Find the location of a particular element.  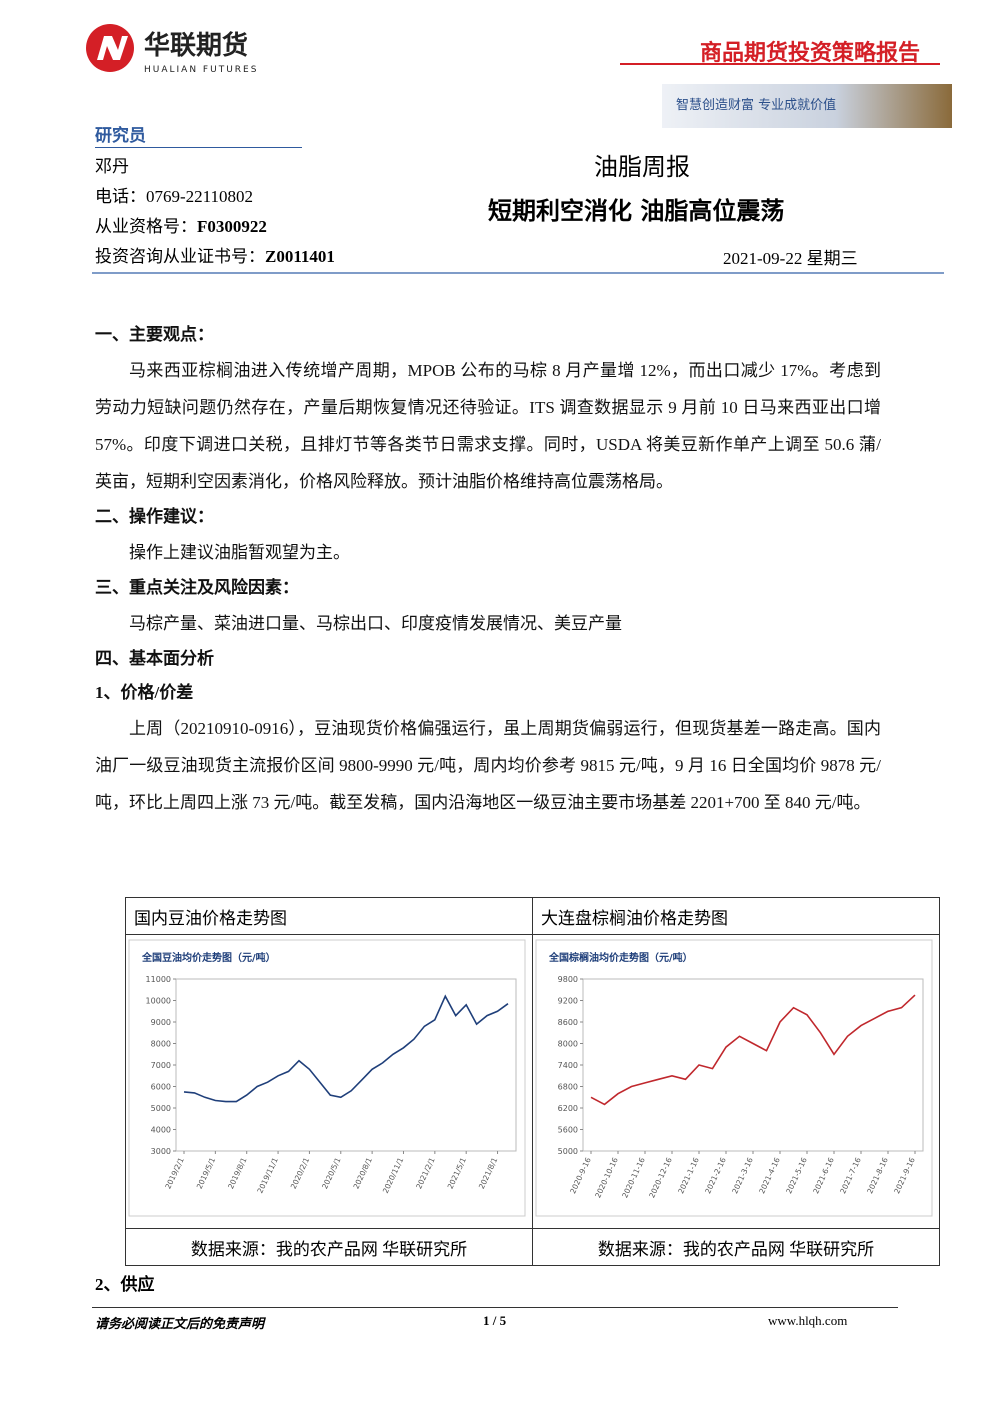

page-number: 1 / 5 is located at coordinates (495, 1320).